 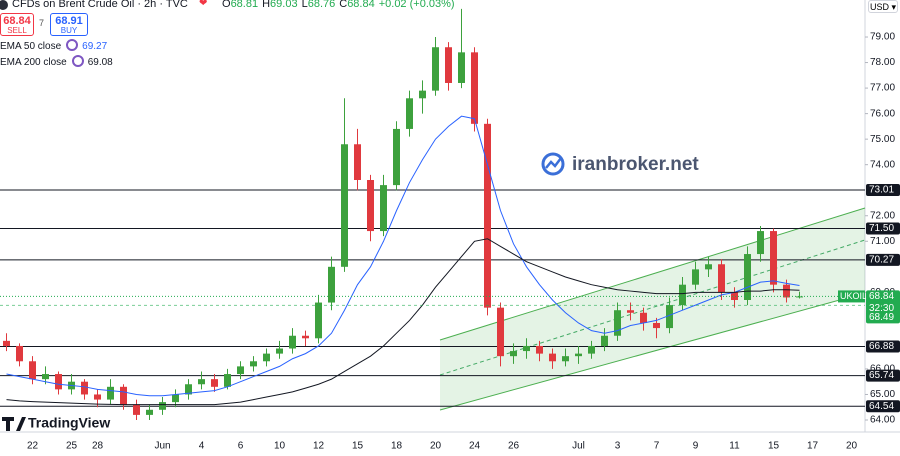 I want to click on buy-price: 68.91, so click(x=69, y=21).